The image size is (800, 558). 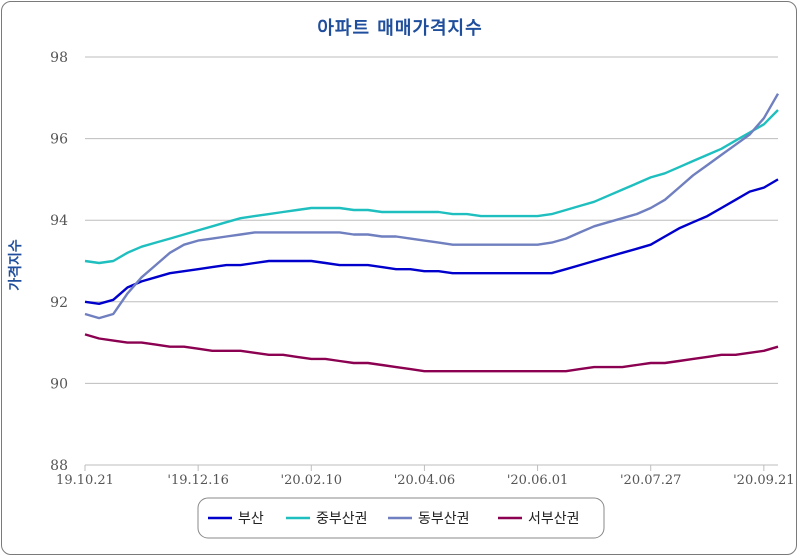 I want to click on legend-label-2: 동부산권, so click(x=444, y=519).